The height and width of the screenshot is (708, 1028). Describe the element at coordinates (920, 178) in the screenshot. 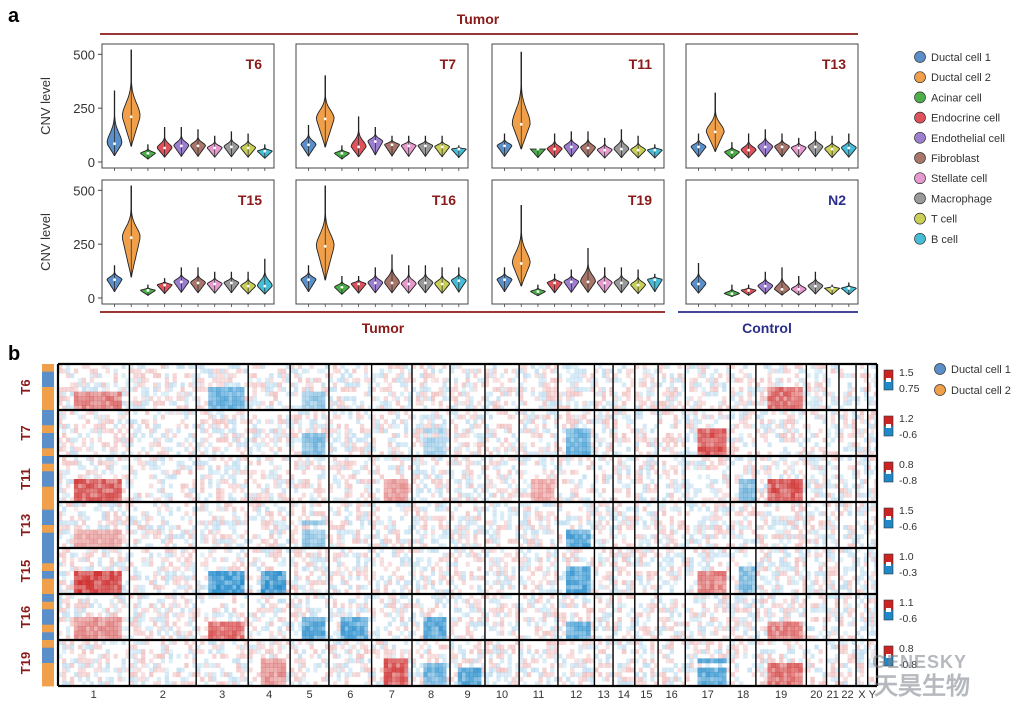

I see `legend-a-swatch` at that location.